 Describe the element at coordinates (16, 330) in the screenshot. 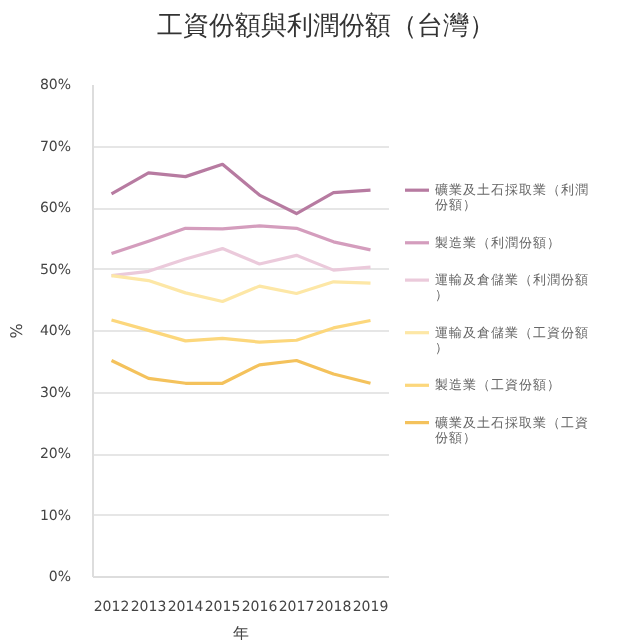

I see `y-axis-title: %` at that location.